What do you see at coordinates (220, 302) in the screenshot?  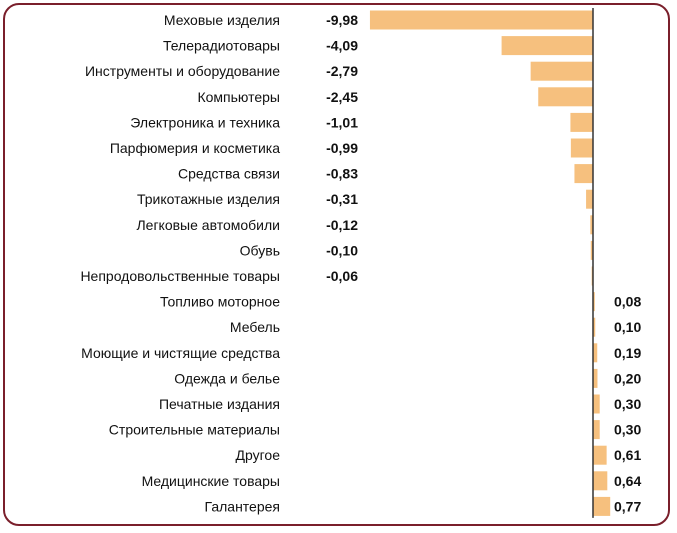 I see `category-label: Топливо моторное` at bounding box center [220, 302].